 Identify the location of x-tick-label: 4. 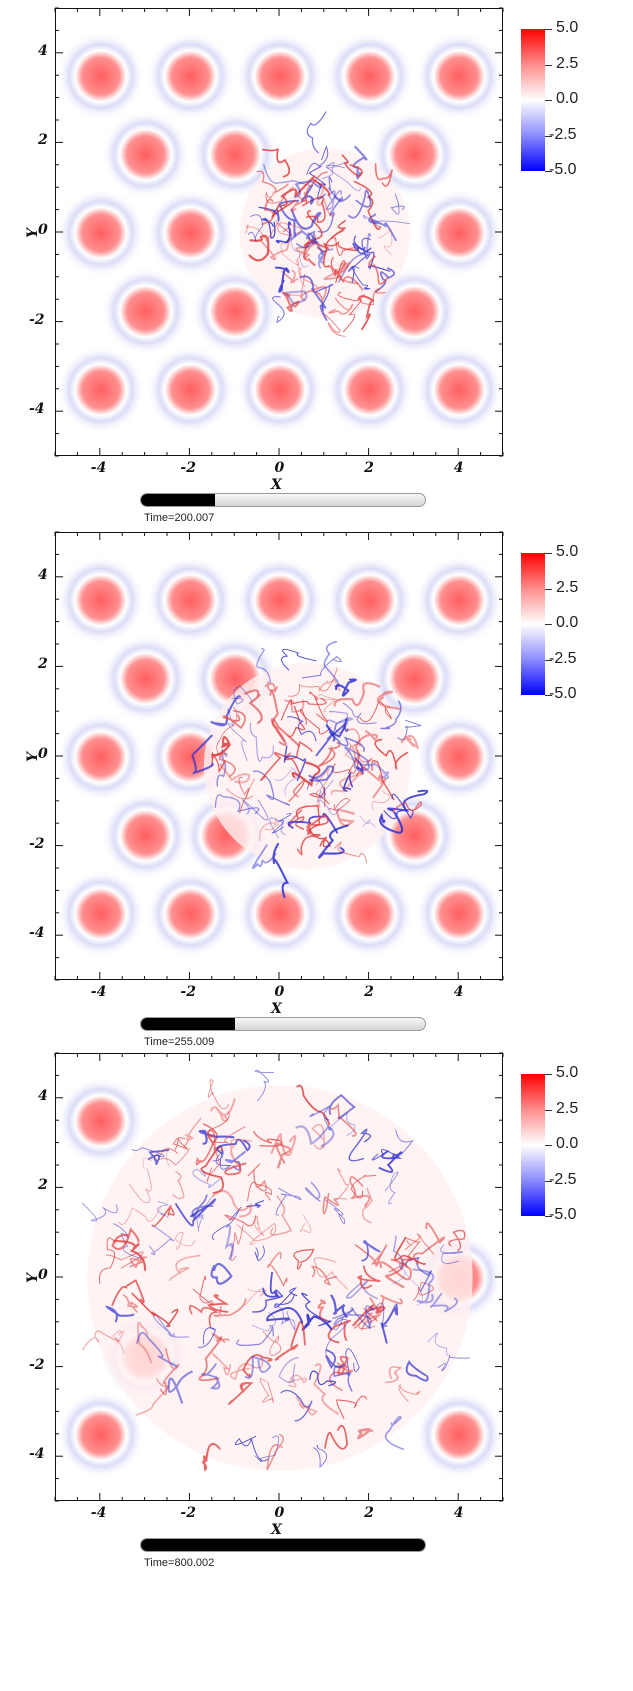
(458, 992).